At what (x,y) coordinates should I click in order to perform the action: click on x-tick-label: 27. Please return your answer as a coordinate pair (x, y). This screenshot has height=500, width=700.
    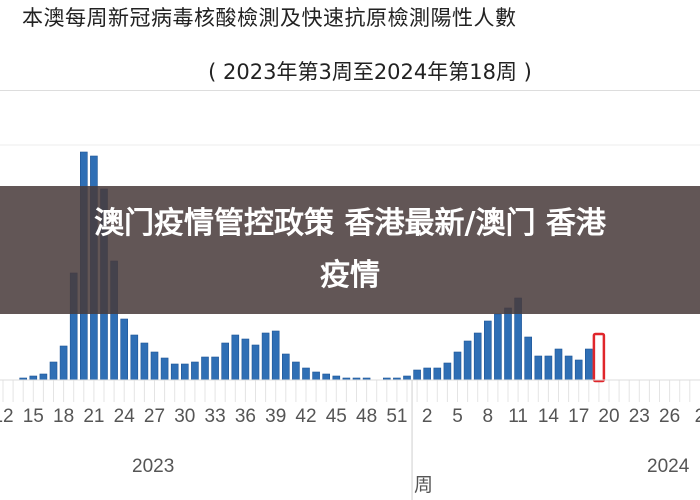
    Looking at the image, I should click on (154, 416).